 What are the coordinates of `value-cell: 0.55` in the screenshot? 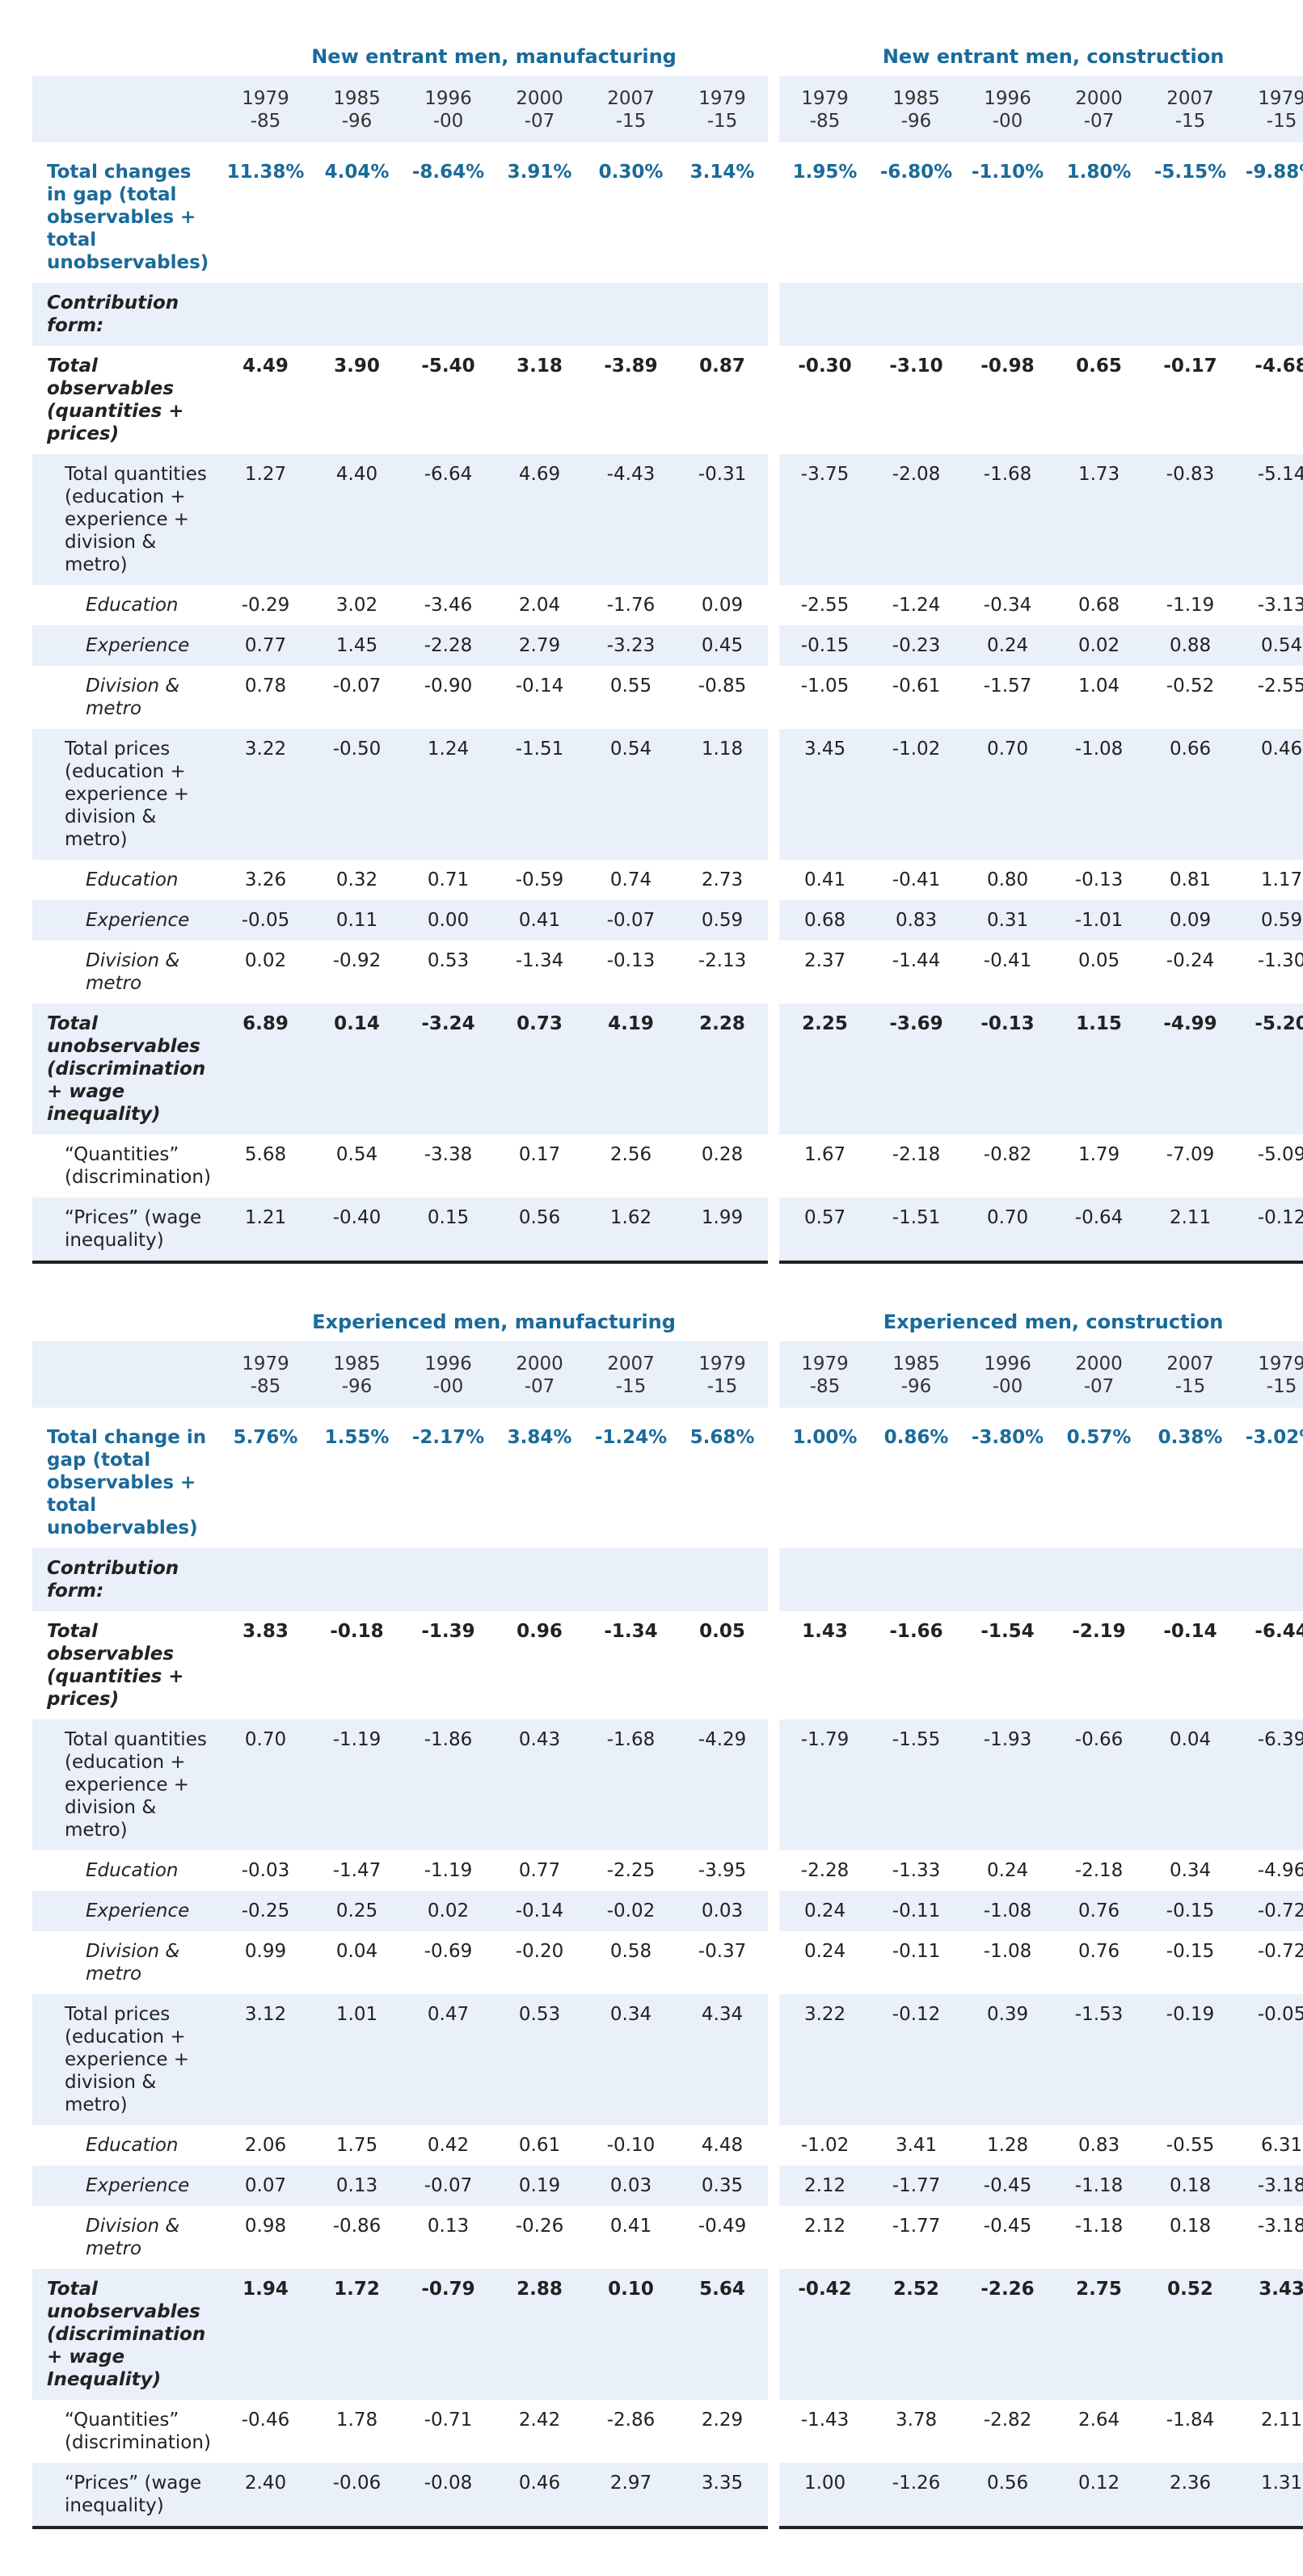 It's located at (630, 686).